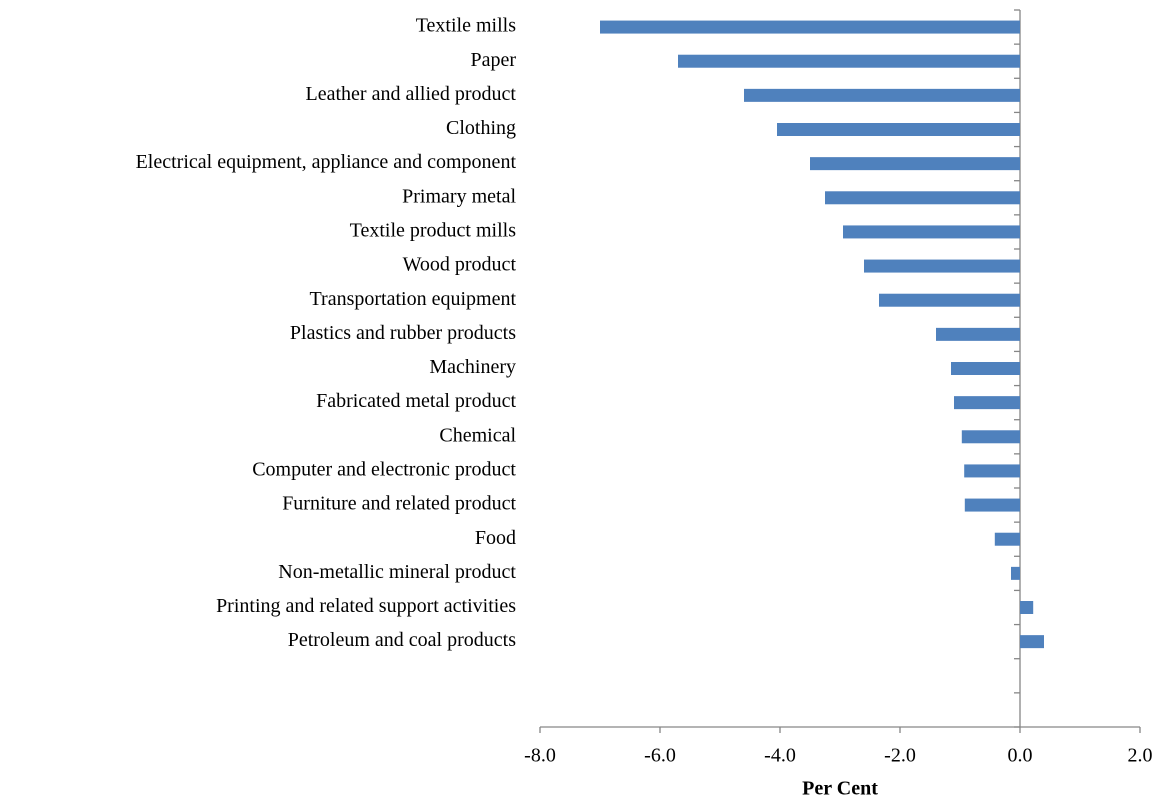 This screenshot has height=804, width=1164. Describe the element at coordinates (411, 94) in the screenshot. I see `y-tick-label: Leather and allied product` at that location.